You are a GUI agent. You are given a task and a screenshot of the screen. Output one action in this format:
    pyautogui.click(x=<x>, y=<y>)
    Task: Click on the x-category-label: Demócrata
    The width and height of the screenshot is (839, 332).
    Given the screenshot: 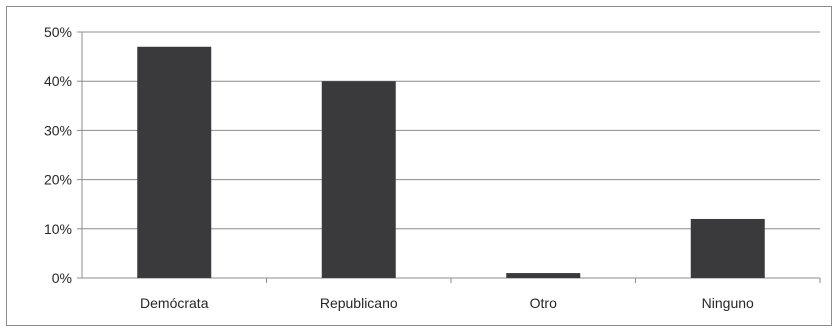 What is the action you would take?
    pyautogui.click(x=174, y=303)
    